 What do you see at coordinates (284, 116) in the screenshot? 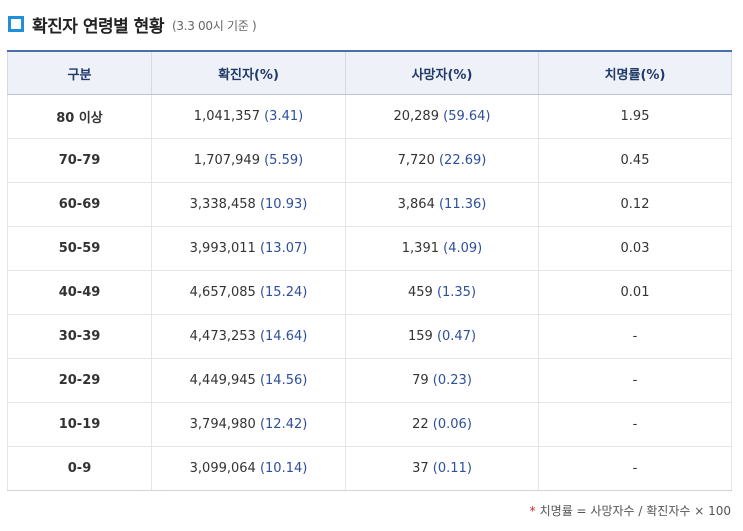
I see `cases-percent: (3.41)` at bounding box center [284, 116].